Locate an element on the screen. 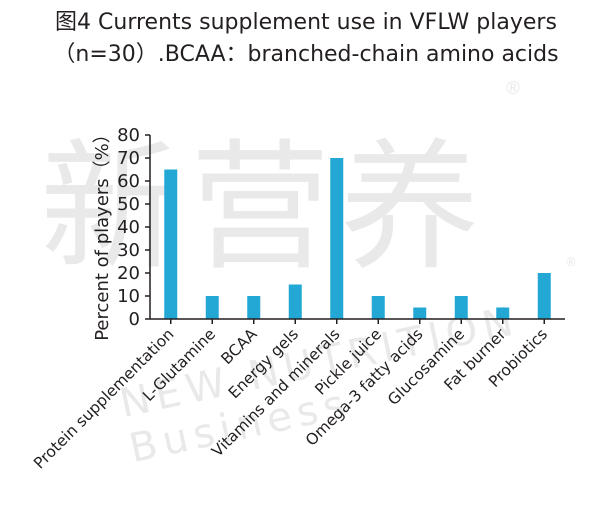 Image resolution: width=612 pixels, height=507 pixels. y-tick-label: 10 is located at coordinates (128, 296).